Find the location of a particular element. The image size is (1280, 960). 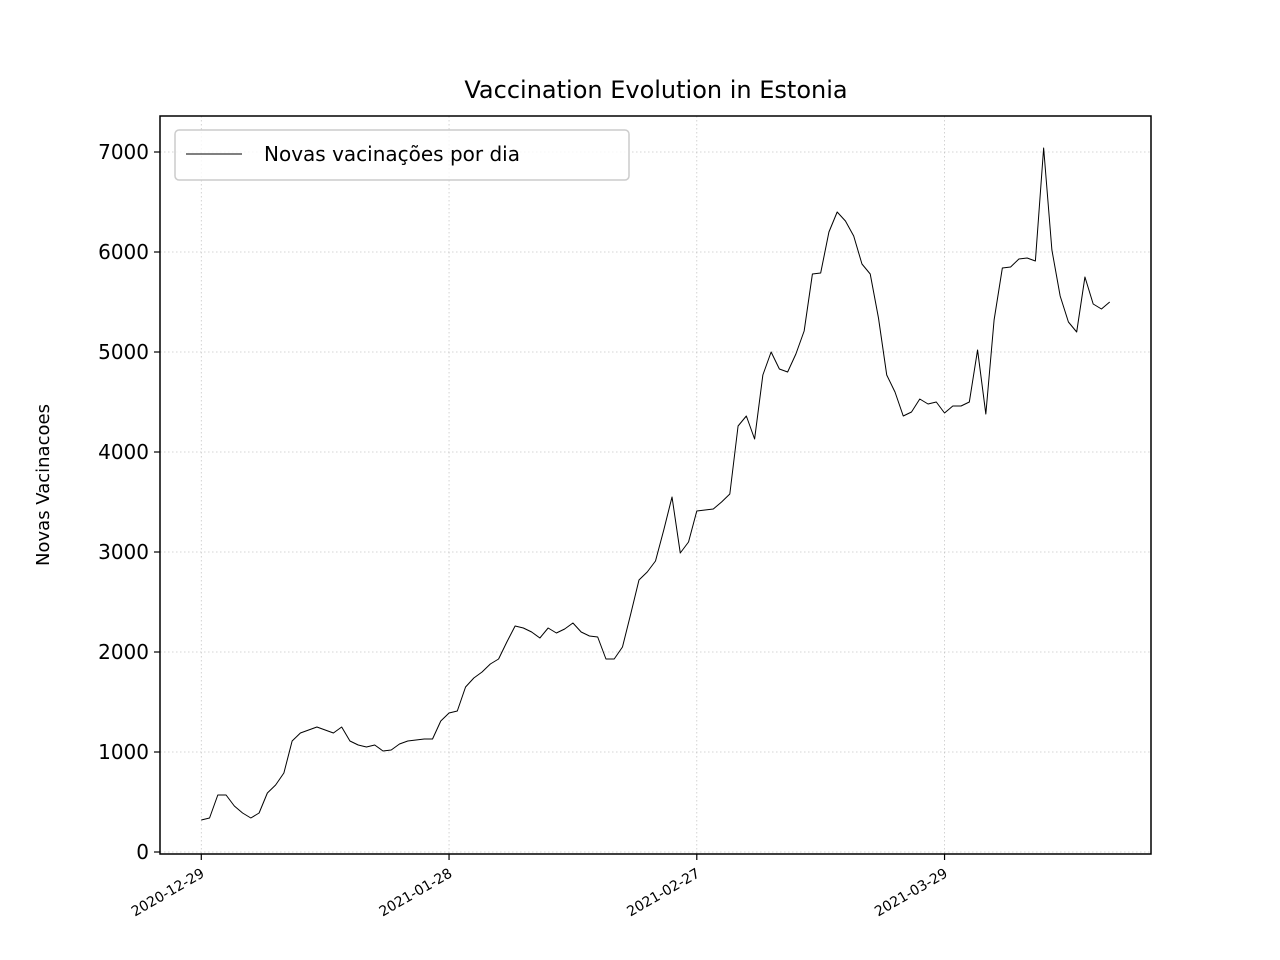

legend-box is located at coordinates (402, 155).